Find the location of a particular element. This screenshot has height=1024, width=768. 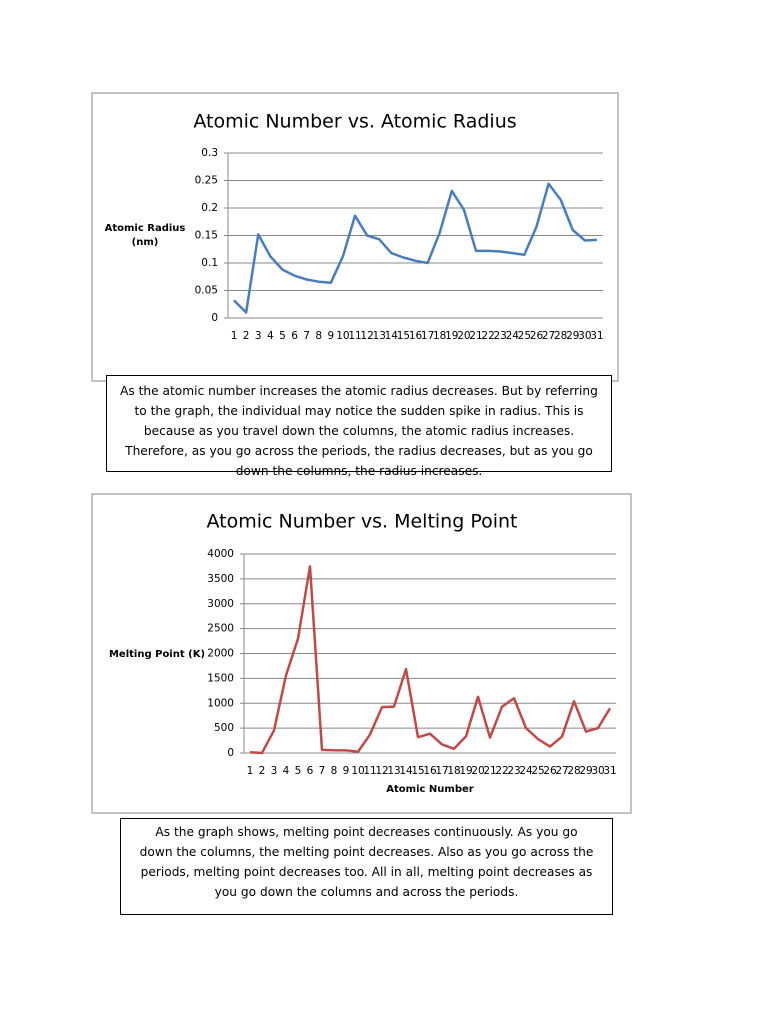

y-tick-label: 3500 is located at coordinates (220, 579).